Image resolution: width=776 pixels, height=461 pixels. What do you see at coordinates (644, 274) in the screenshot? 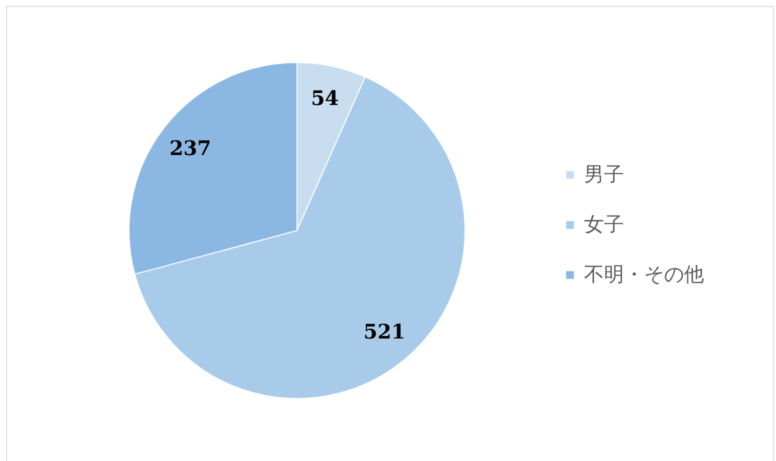
I see `legend-label: 不明・その他` at bounding box center [644, 274].